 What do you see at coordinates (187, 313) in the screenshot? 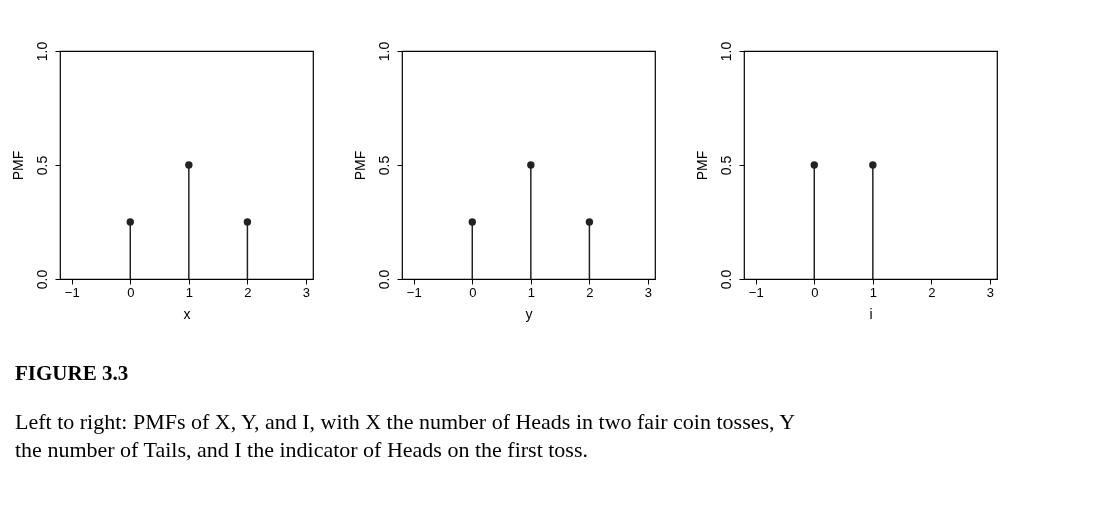
I see `x-axis-title: x` at bounding box center [187, 313].